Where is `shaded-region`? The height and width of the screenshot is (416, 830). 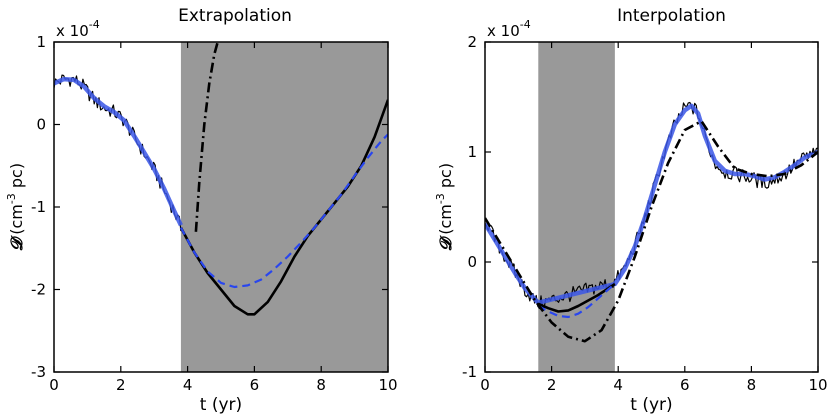 shaded-region is located at coordinates (576, 207).